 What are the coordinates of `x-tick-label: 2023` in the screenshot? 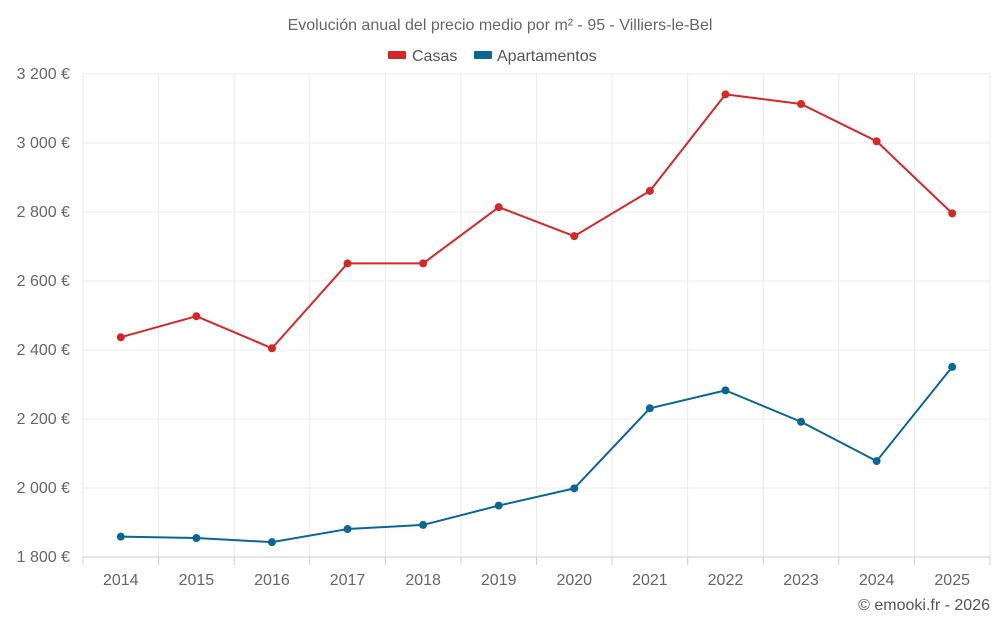 It's located at (801, 580).